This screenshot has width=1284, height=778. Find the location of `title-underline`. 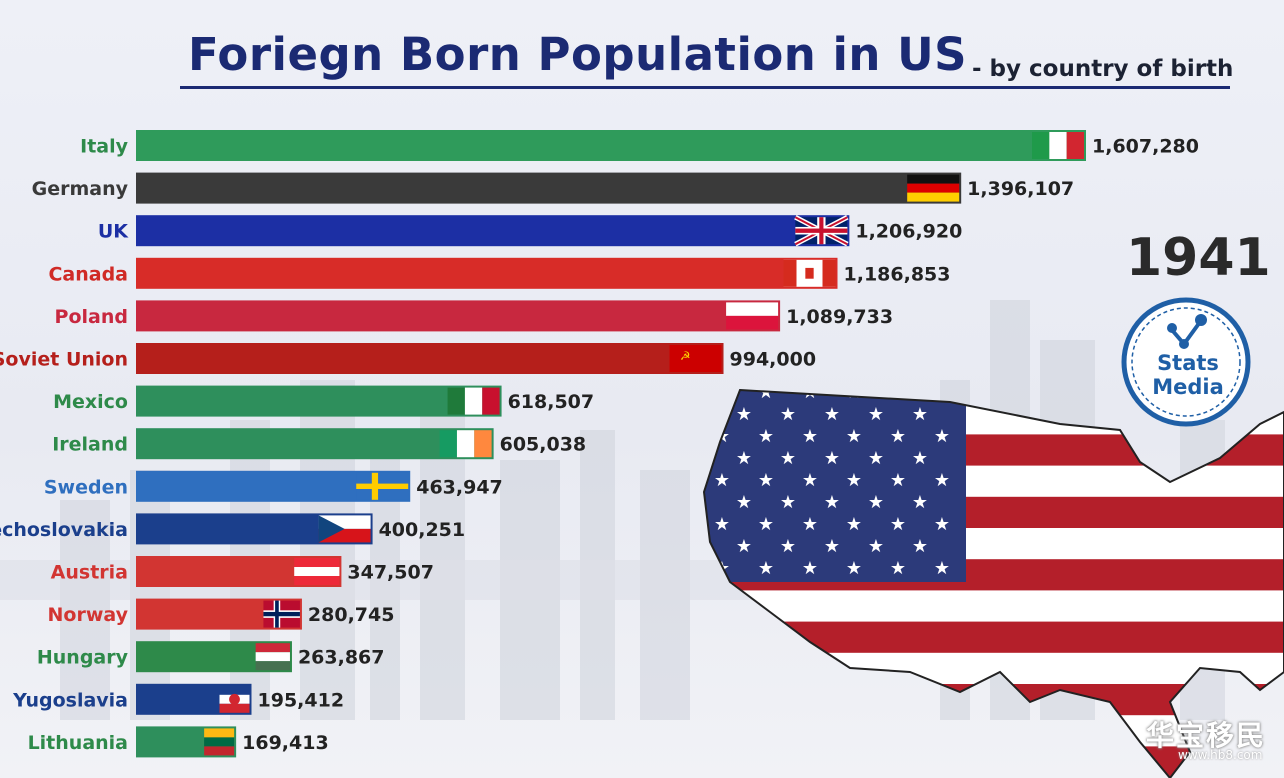

title-underline is located at coordinates (705, 87).